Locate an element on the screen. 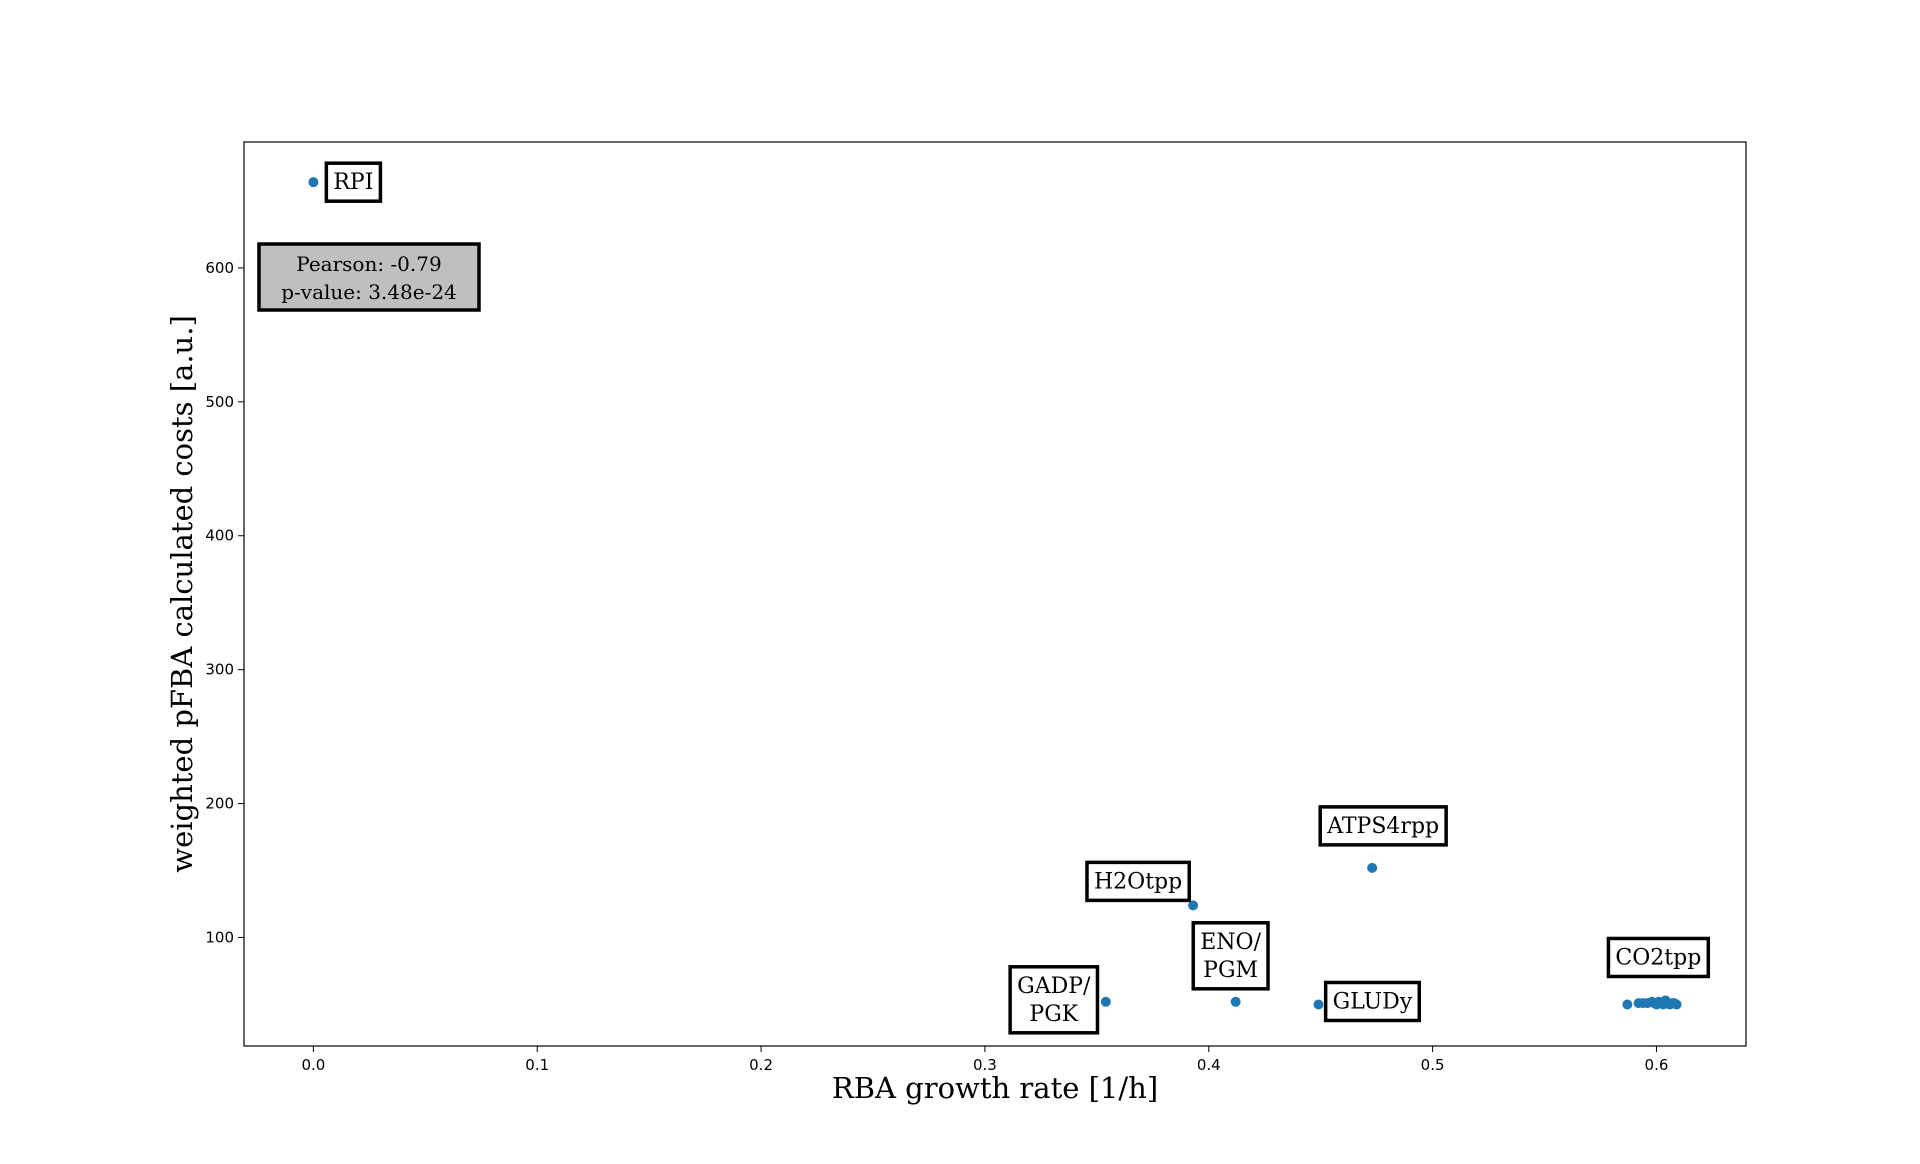 The width and height of the screenshot is (1920, 1164). y-tick-label: 400 is located at coordinates (219, 536).